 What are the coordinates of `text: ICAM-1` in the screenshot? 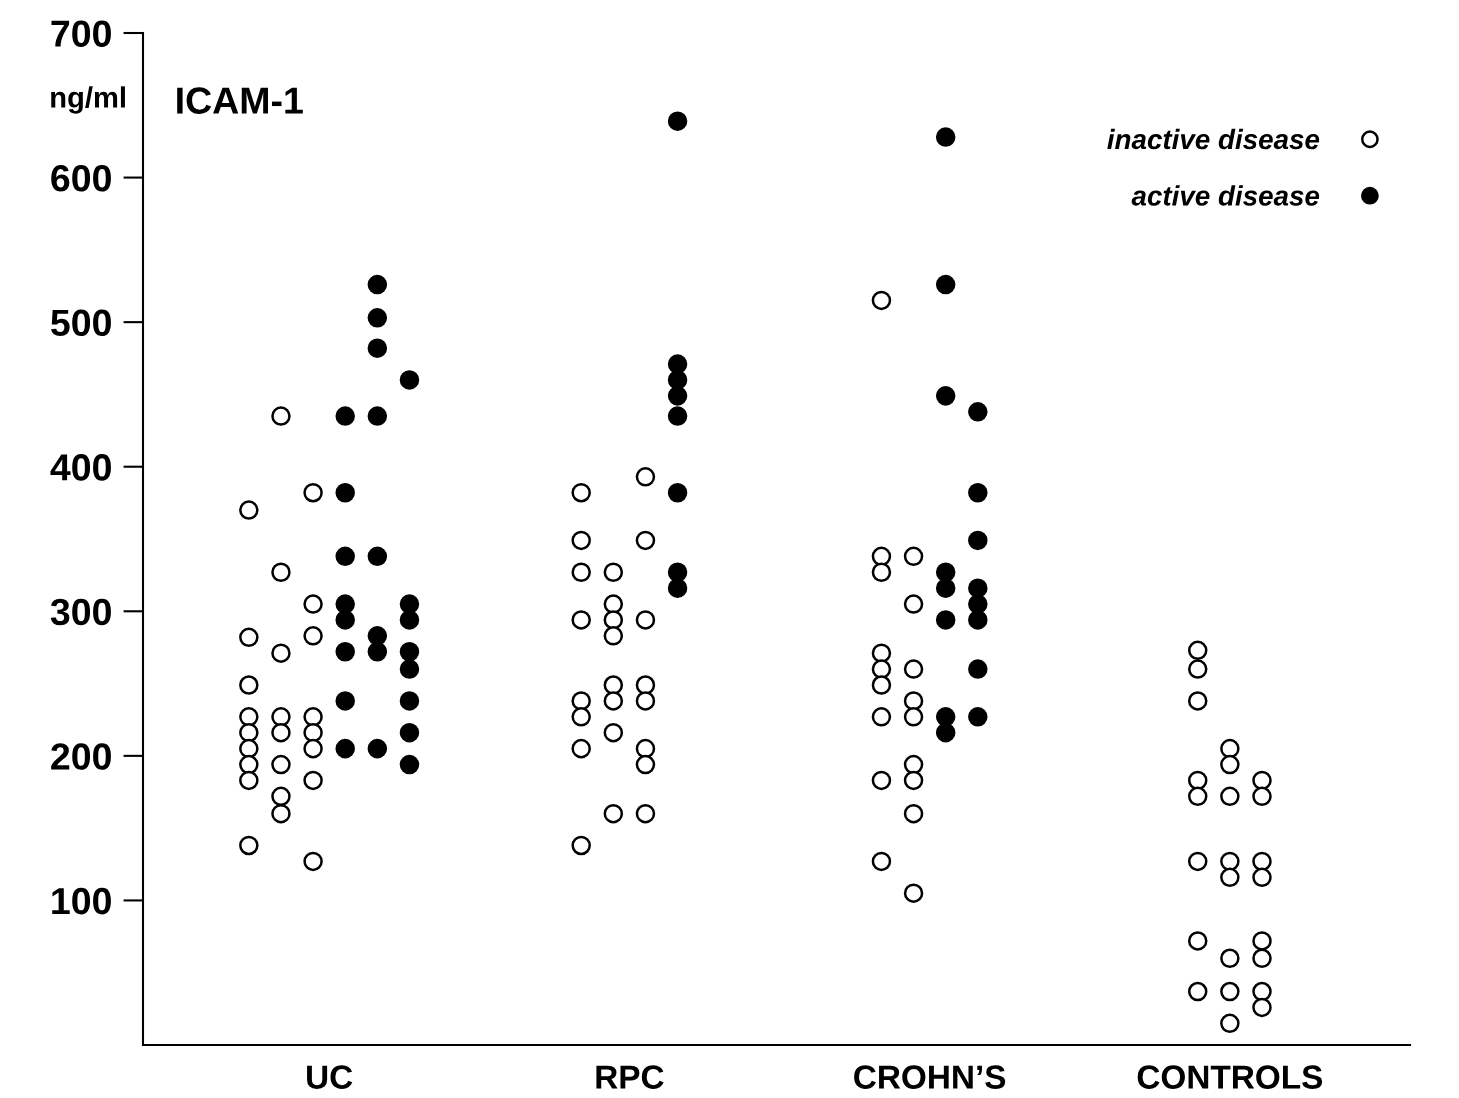 It's located at (240, 100).